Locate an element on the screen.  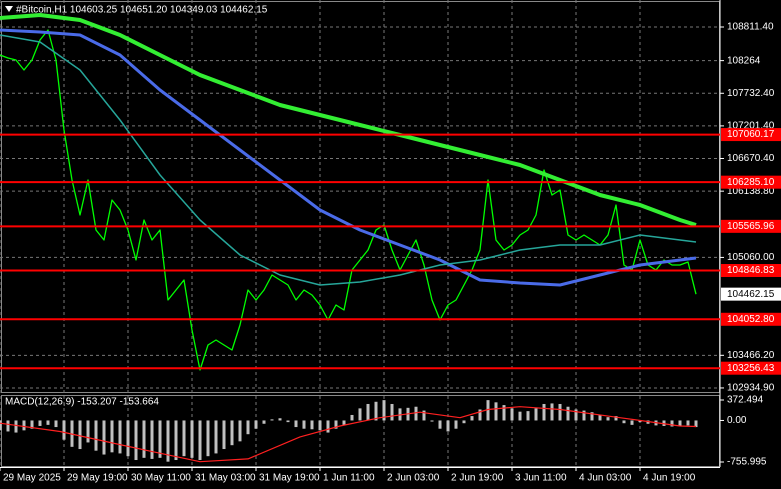
x-tick-label: 1 Jun 11:00 is located at coordinates (349, 478).